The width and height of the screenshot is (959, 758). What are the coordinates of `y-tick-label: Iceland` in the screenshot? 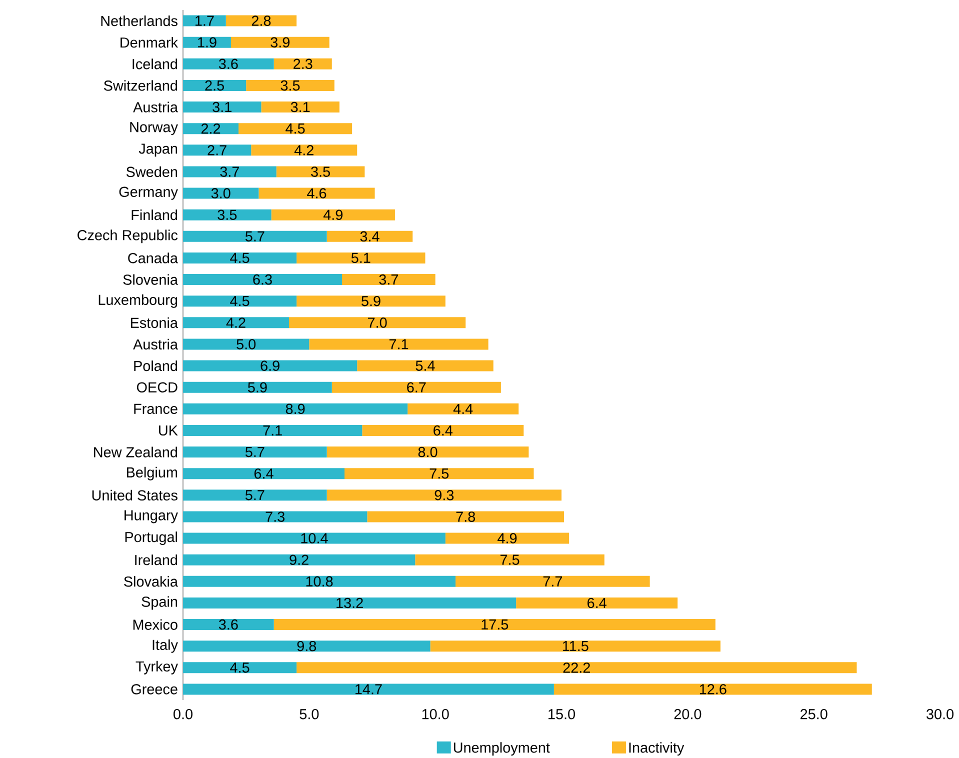 It's located at (155, 64).